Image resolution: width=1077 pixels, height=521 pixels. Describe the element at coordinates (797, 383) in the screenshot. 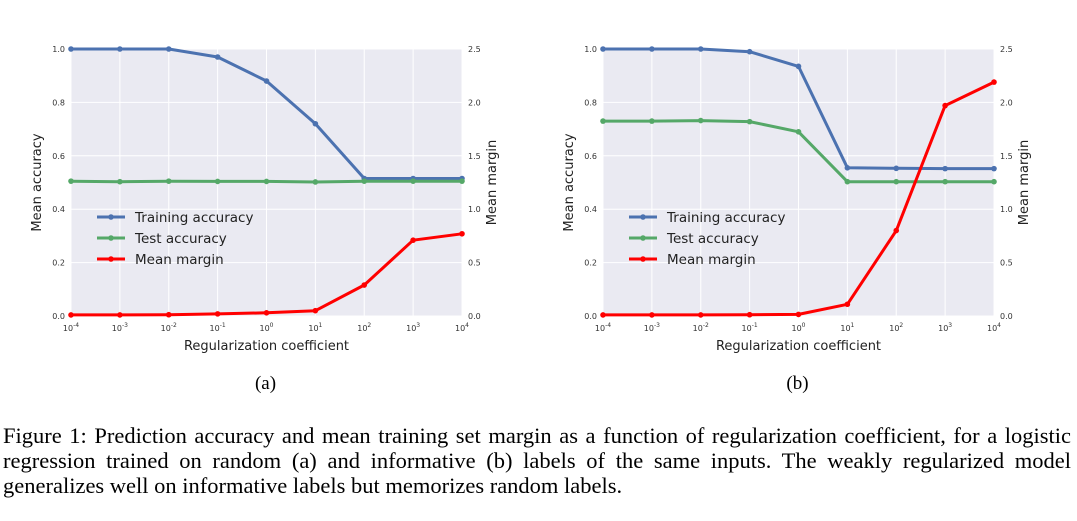

I see `panel-sublabel: (b)` at that location.